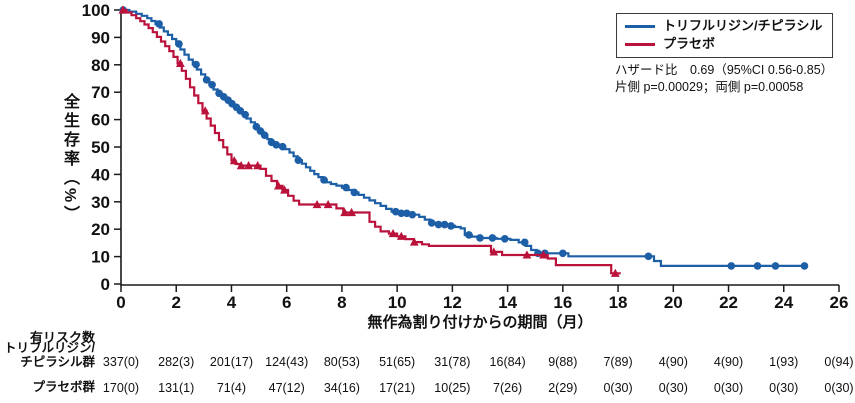 The height and width of the screenshot is (403, 855). Describe the element at coordinates (100, 120) in the screenshot. I see `y-tick-label: 60` at that location.